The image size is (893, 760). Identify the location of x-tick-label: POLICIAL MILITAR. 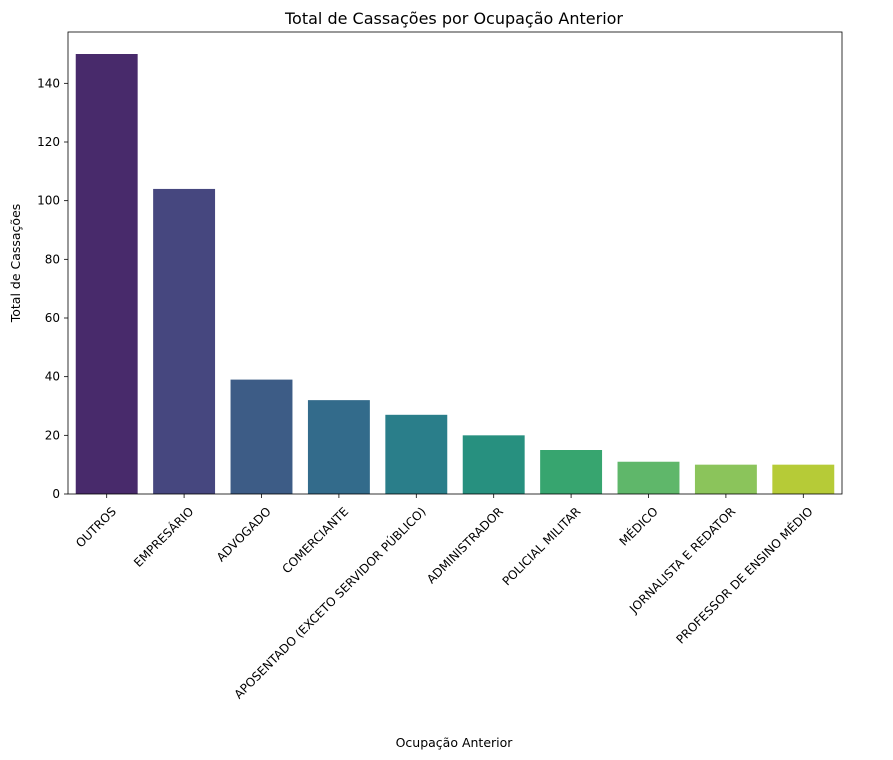
(542, 546).